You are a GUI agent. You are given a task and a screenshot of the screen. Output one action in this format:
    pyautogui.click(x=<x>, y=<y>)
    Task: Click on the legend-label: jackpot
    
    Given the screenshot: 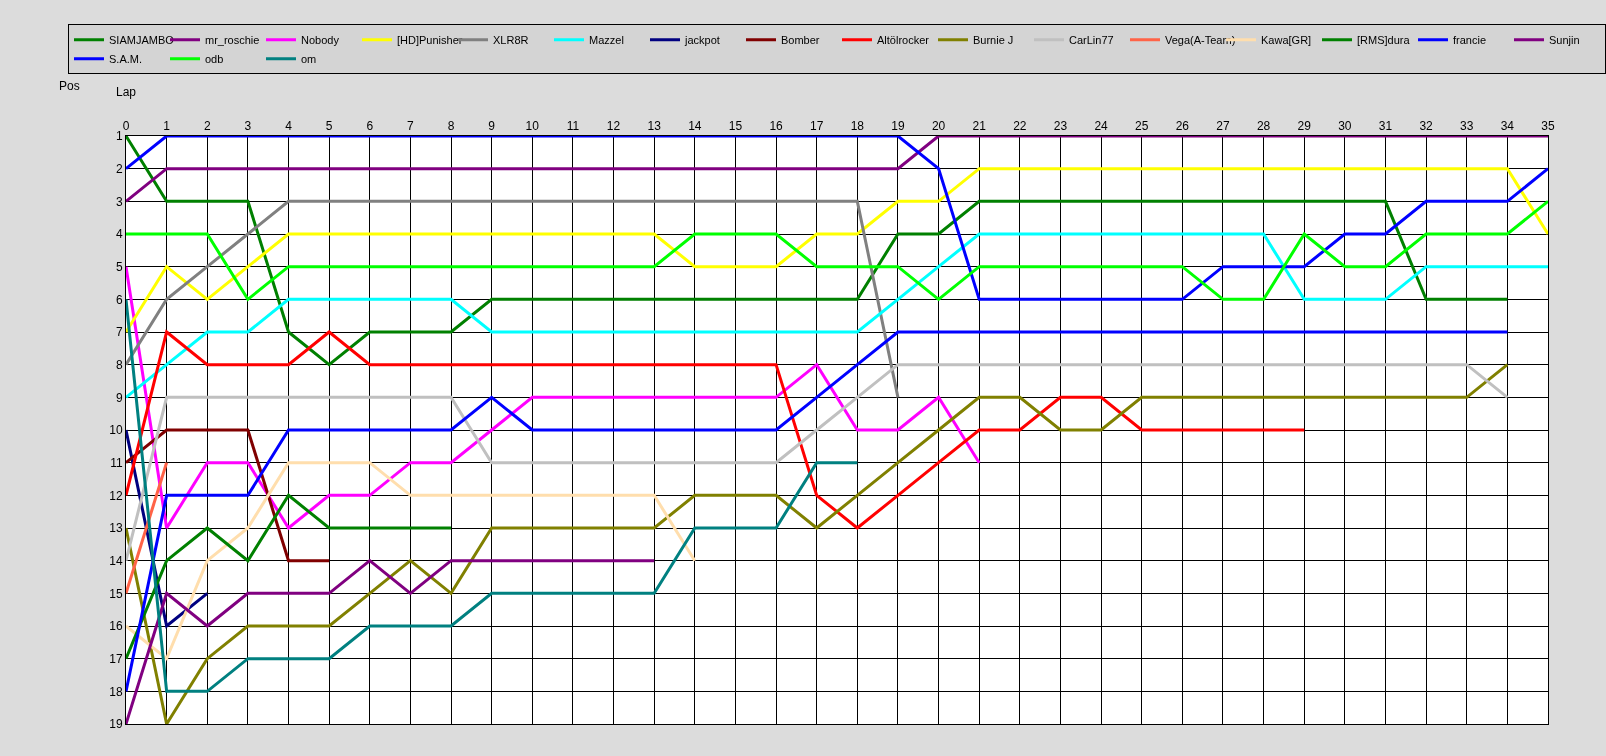 What is the action you would take?
    pyautogui.click(x=702, y=40)
    